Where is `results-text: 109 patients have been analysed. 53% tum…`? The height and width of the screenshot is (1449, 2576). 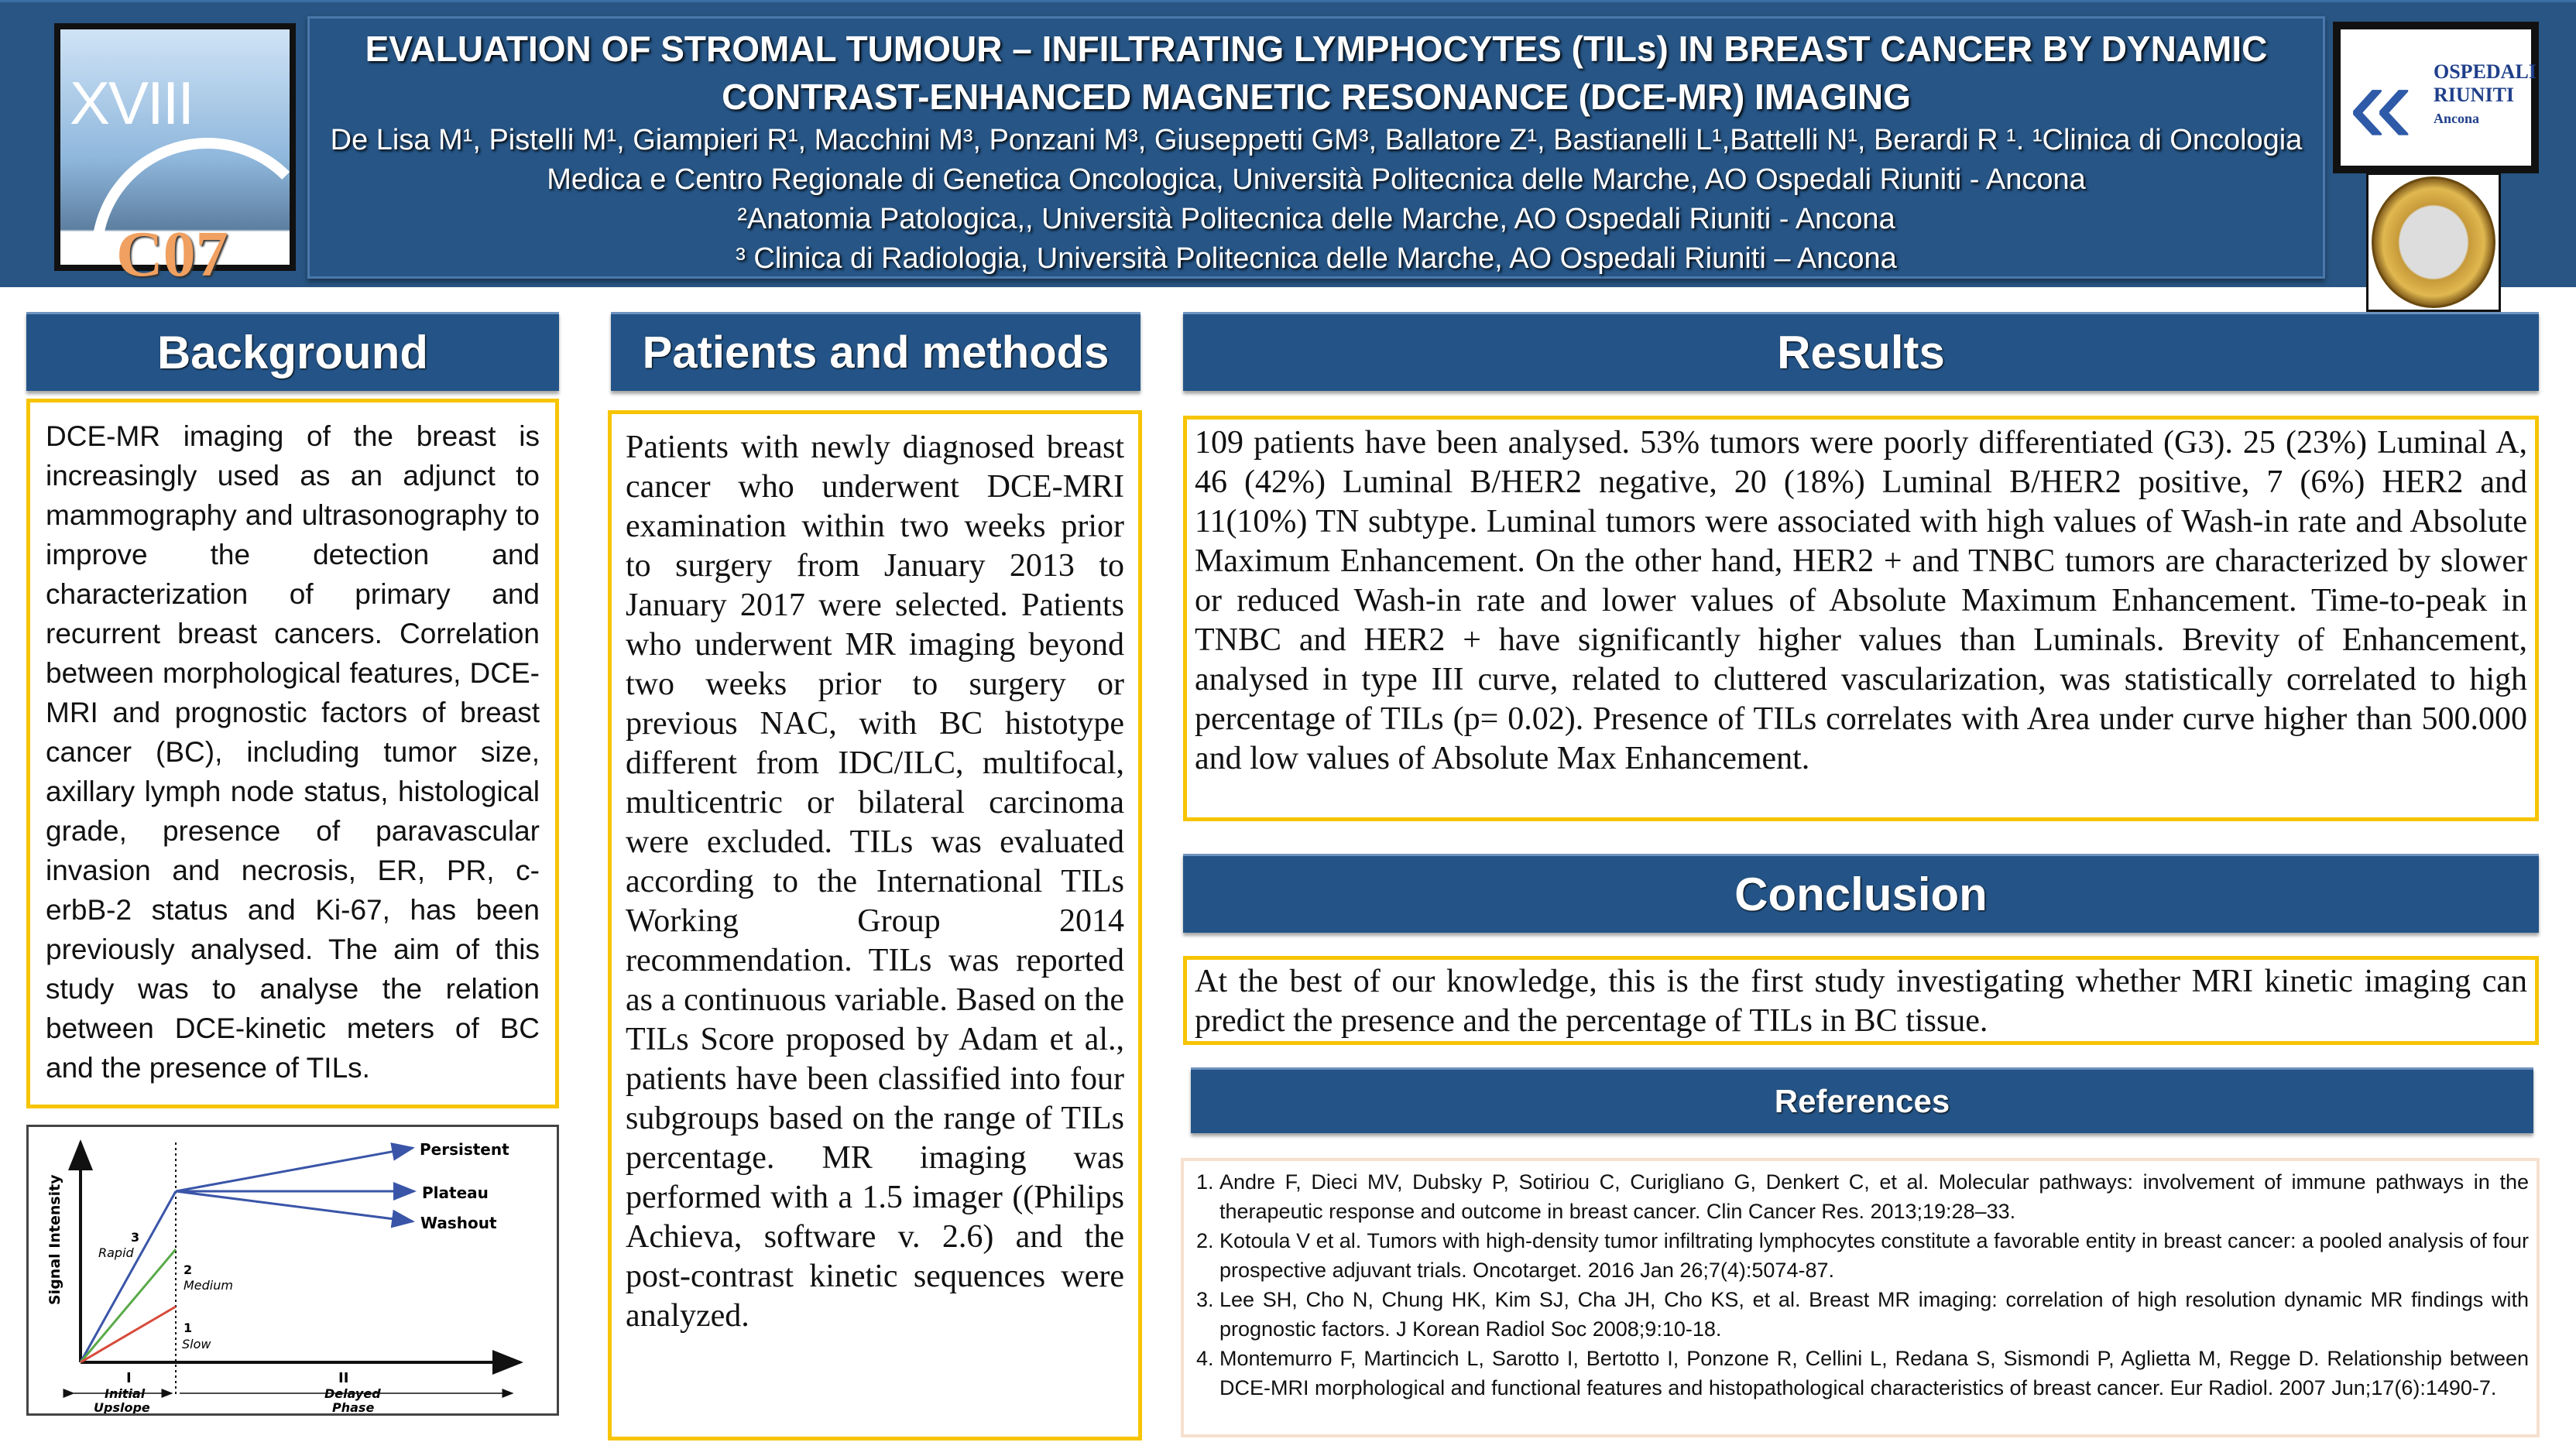 results-text: 109 patients have been analysed. 53% tum… is located at coordinates (1861, 618).